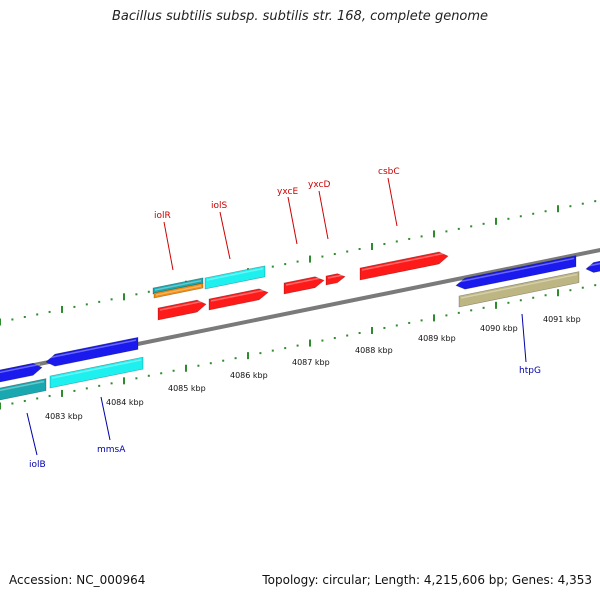 The width and height of the screenshot is (600, 600). I want to click on gene-iolS-left, so click(182, 310).